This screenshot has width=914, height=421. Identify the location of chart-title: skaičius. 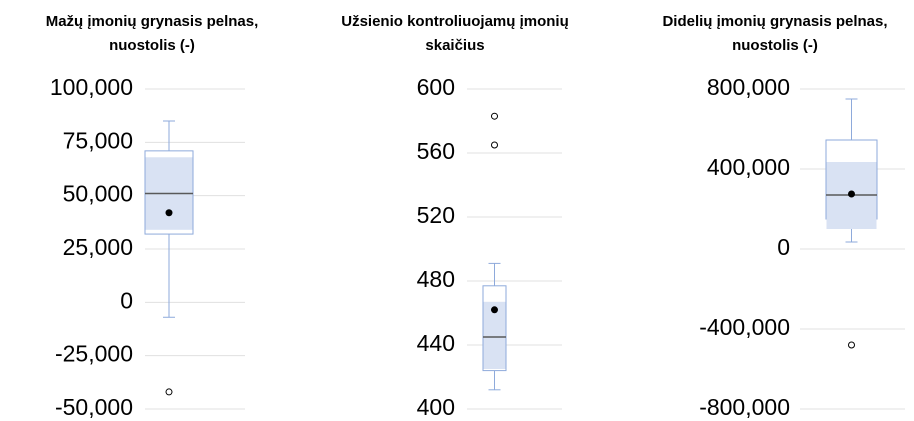
(454, 45).